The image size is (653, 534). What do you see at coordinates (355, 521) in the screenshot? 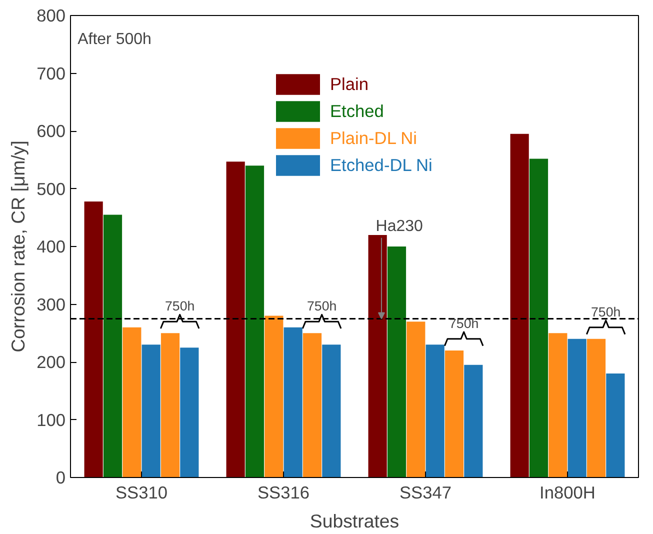
I see `x-axis-title: Substrates` at bounding box center [355, 521].